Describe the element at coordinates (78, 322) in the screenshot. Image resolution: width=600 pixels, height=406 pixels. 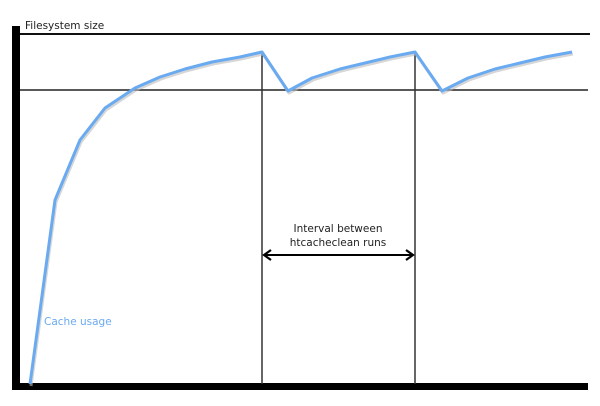
I see `series-label: Cache usage` at that location.